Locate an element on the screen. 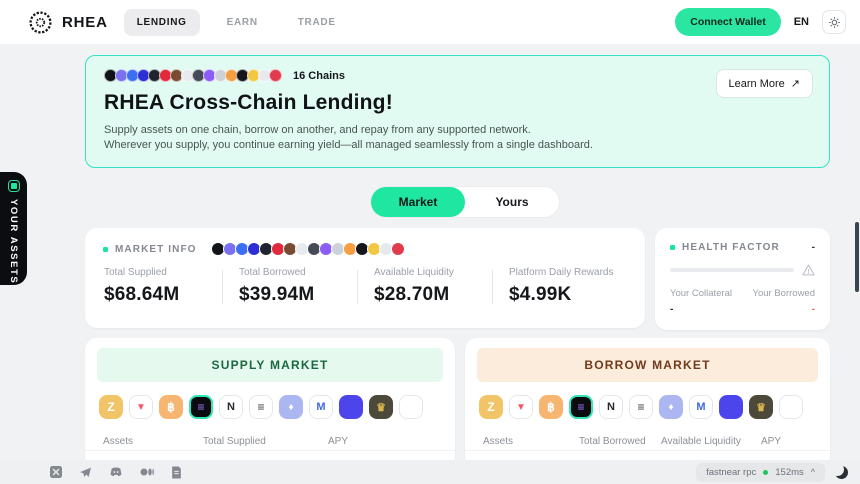 This screenshot has width=860, height=484. market-info-chains is located at coordinates (307, 249).